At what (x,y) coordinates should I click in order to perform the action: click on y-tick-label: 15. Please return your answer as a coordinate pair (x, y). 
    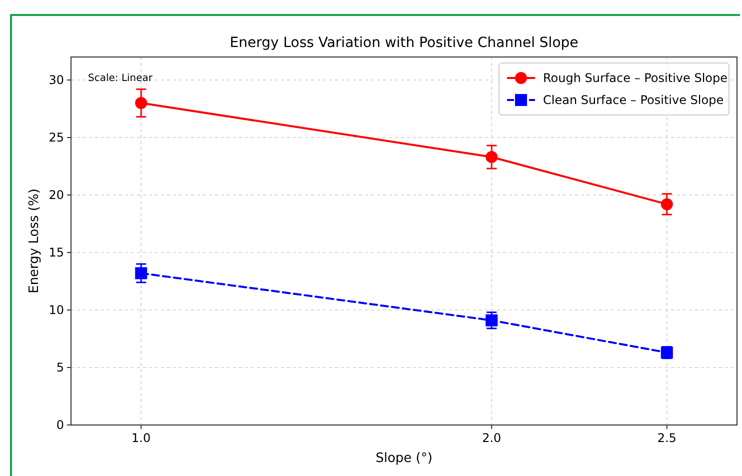
    Looking at the image, I should click on (56, 253).